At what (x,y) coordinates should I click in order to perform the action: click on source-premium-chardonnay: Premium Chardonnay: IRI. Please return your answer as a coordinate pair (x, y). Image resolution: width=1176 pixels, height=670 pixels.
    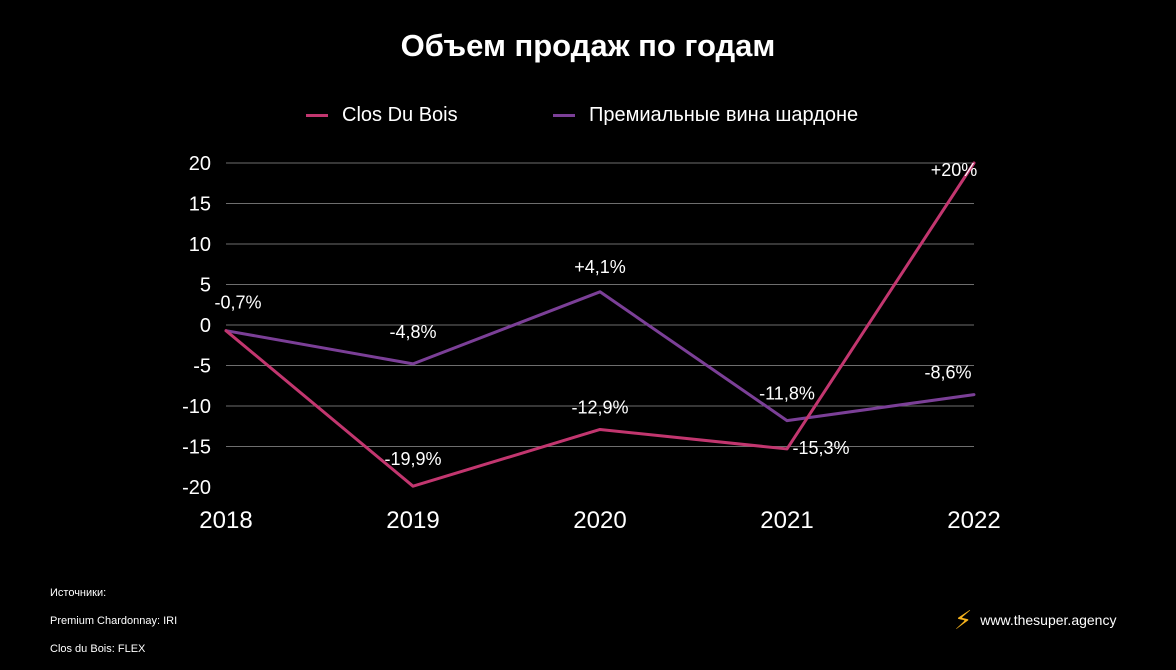
    Looking at the image, I should click on (114, 621).